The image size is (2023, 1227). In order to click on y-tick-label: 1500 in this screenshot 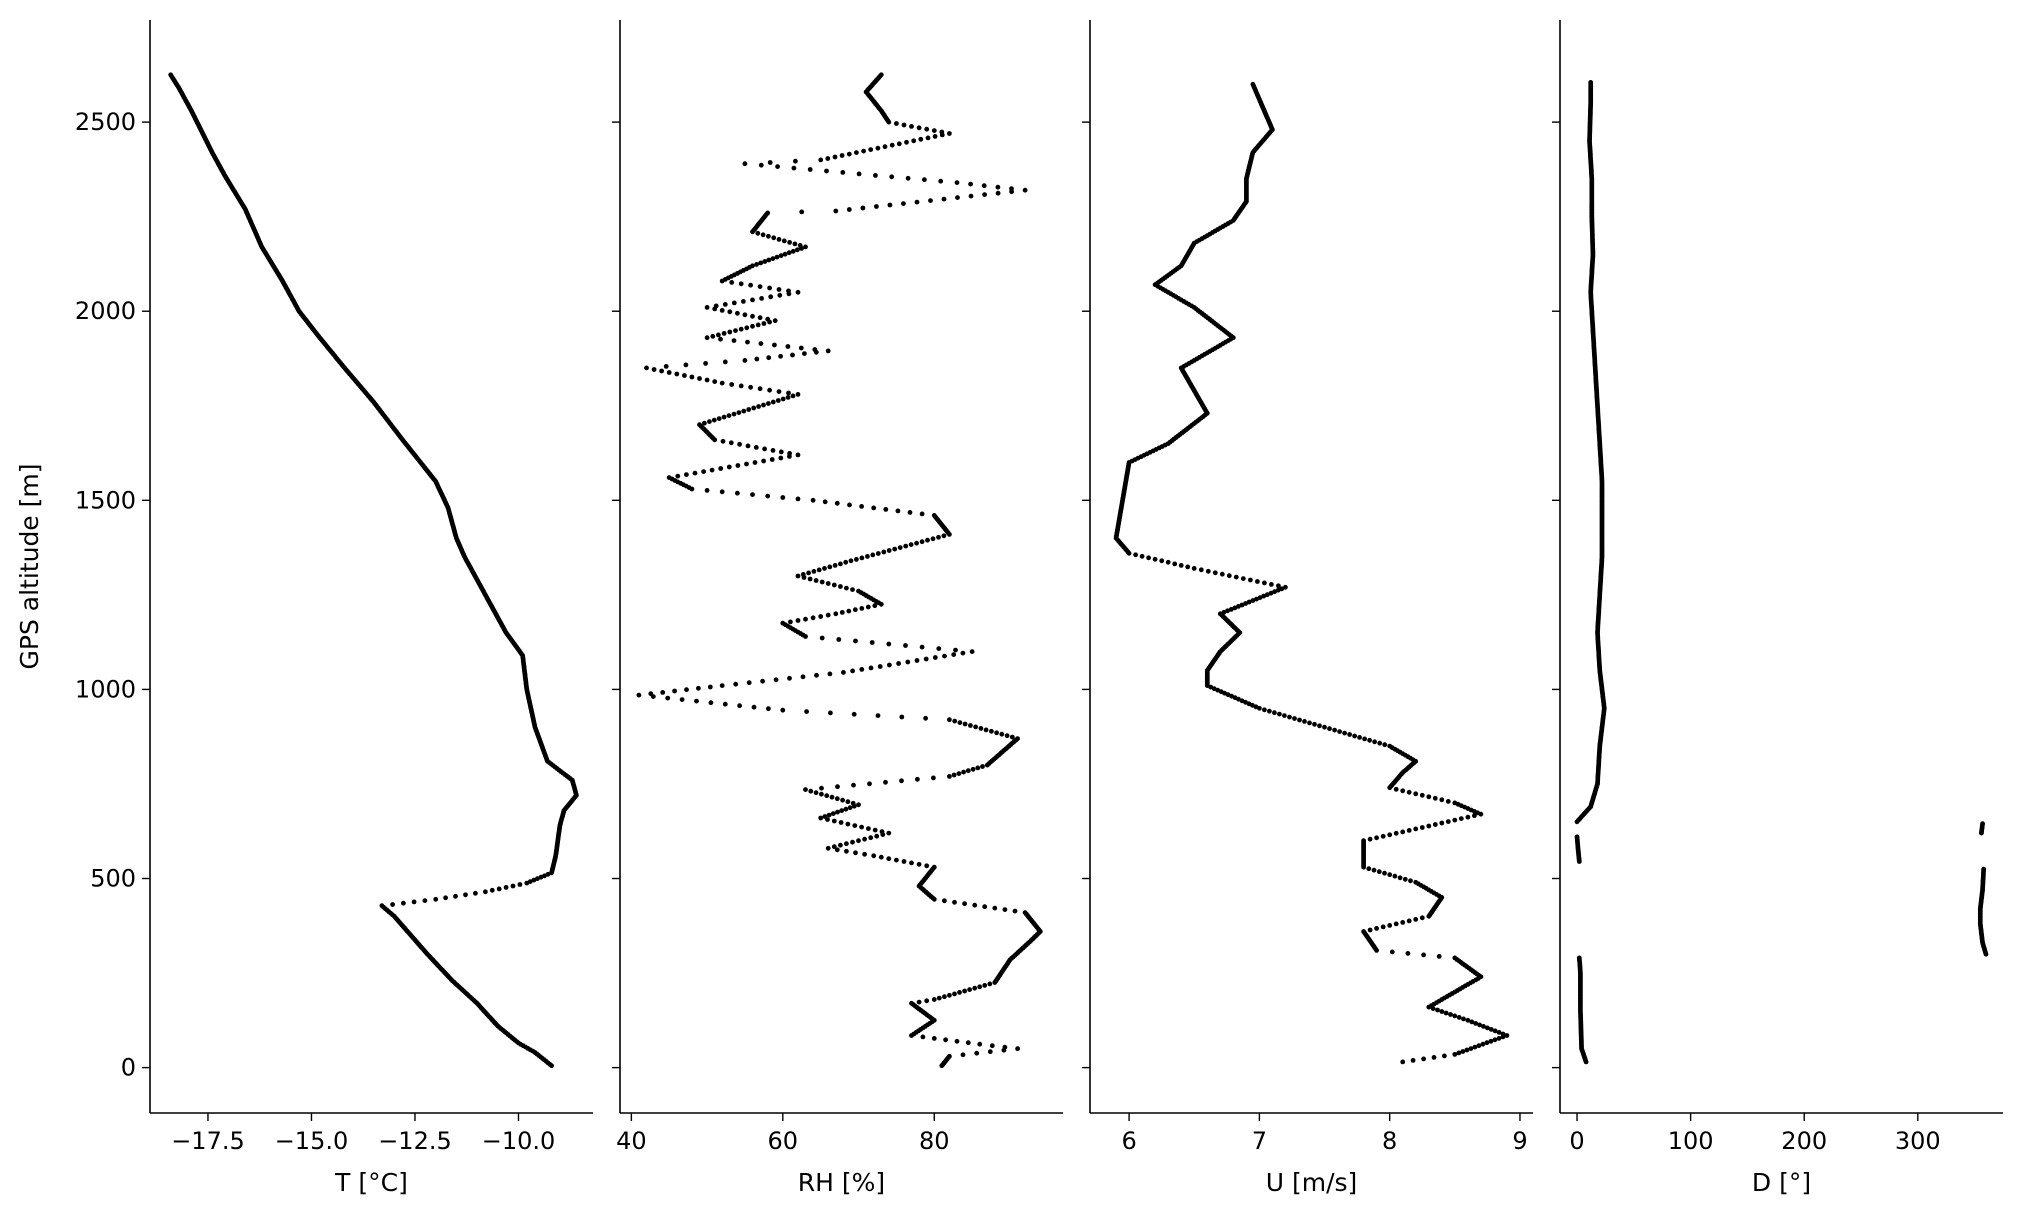, I will do `click(105, 500)`.